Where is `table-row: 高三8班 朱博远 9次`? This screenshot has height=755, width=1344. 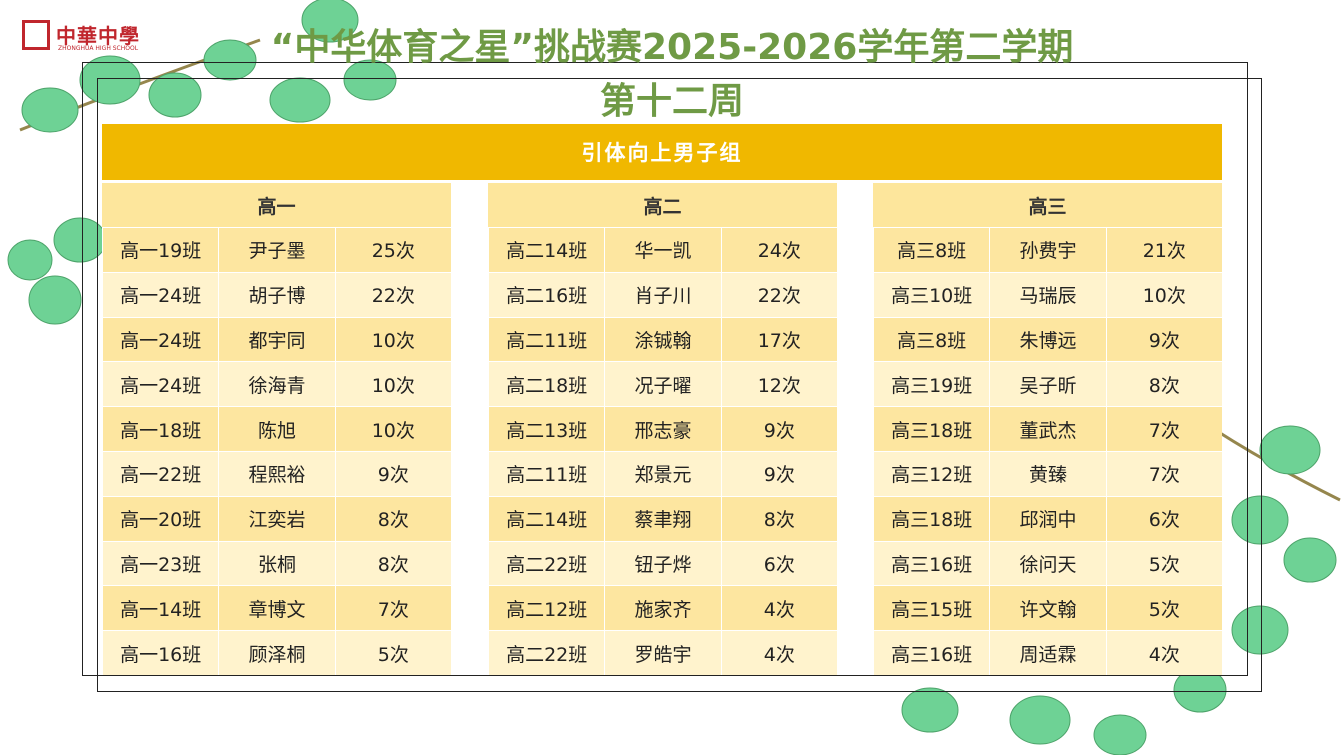
table-row: 高三8班 朱博远 9次 is located at coordinates (1047, 339).